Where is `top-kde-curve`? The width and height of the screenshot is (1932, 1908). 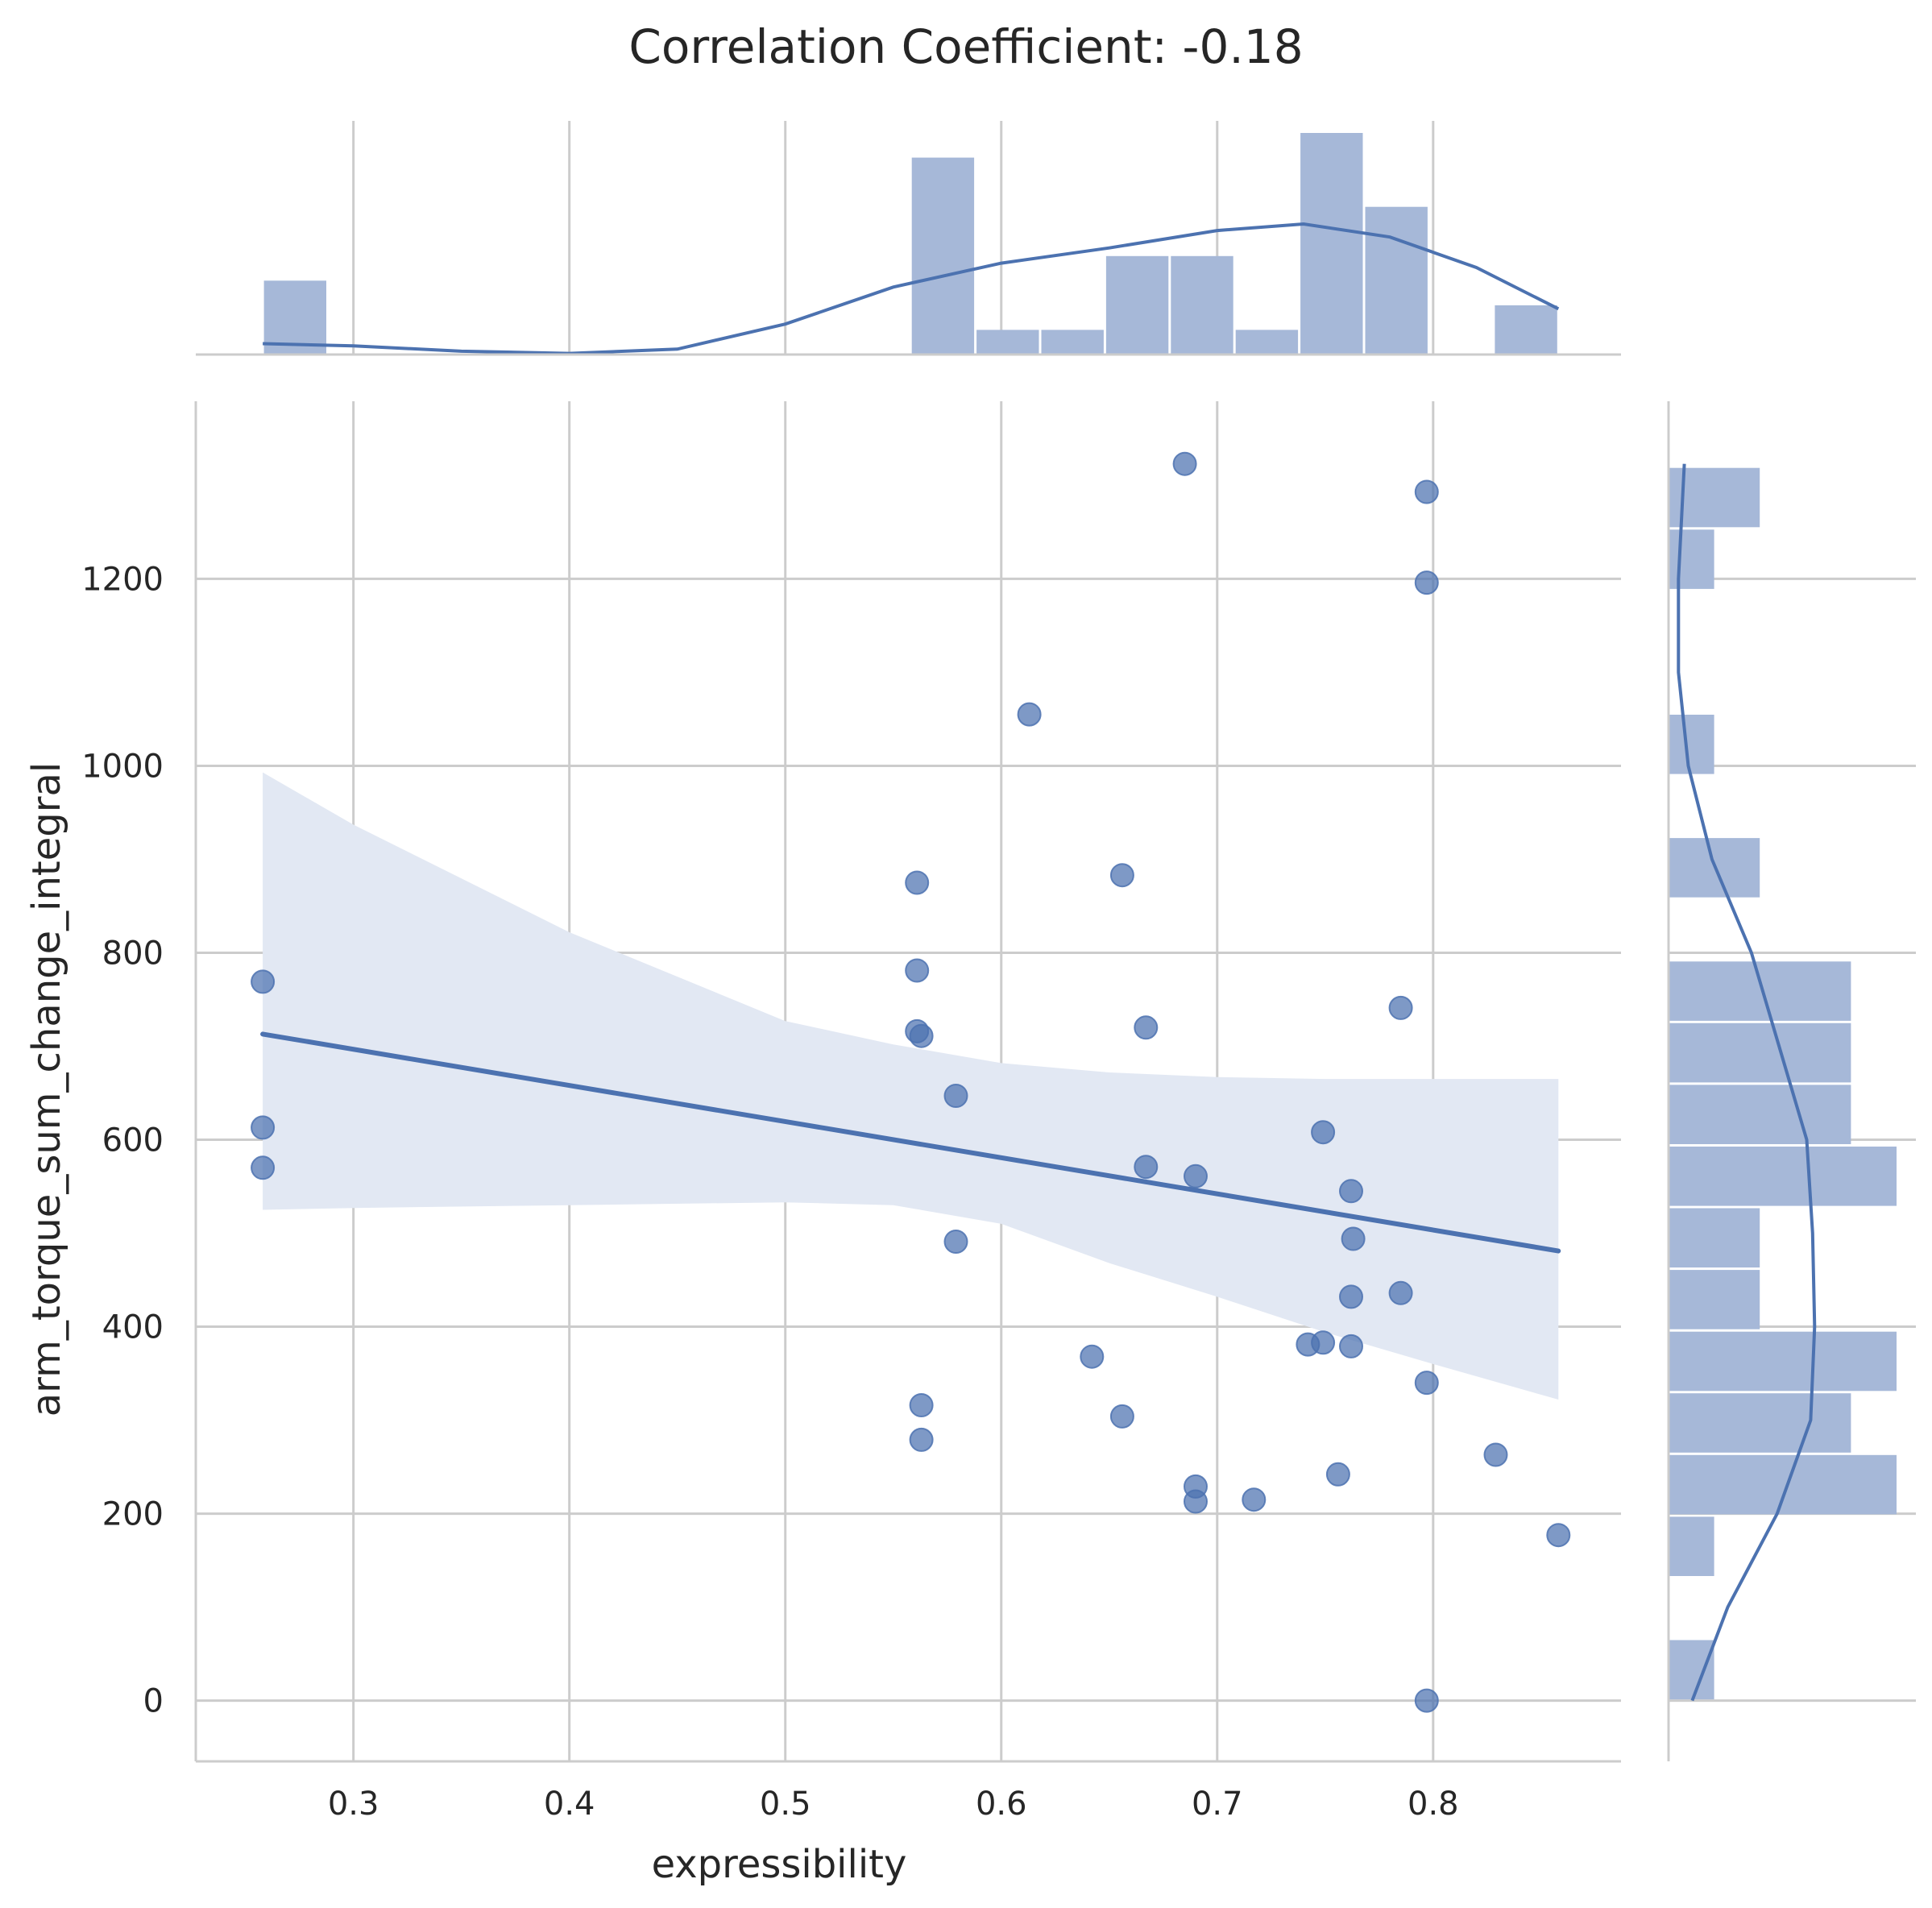
top-kde-curve is located at coordinates (911, 288).